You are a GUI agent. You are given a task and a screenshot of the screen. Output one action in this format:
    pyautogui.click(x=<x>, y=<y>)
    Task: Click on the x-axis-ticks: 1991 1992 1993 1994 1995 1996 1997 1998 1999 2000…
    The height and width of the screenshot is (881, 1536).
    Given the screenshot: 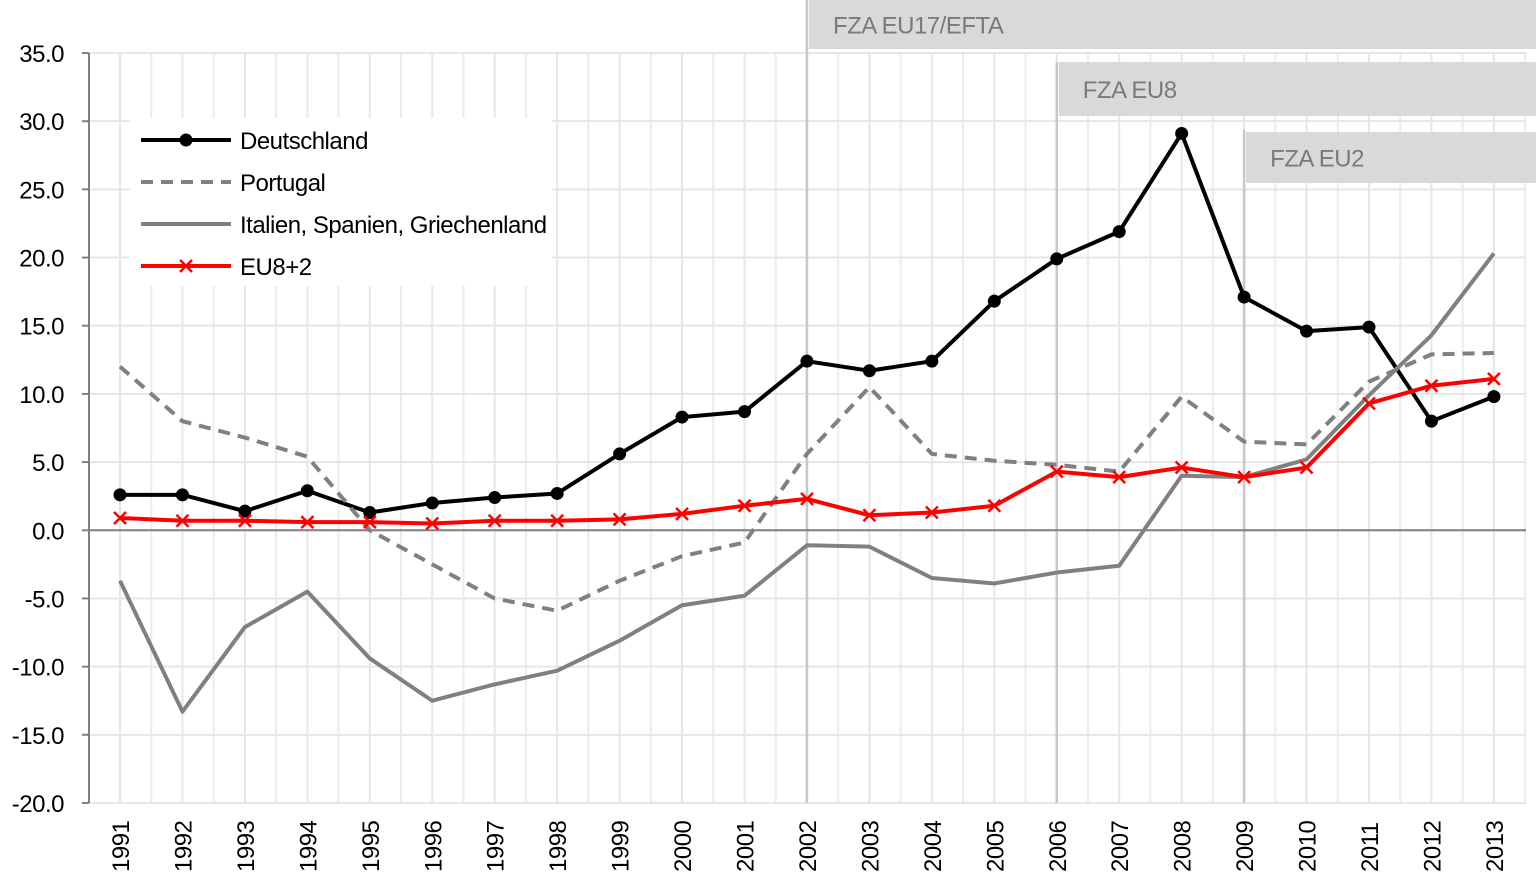 What is the action you would take?
    pyautogui.click(x=808, y=846)
    